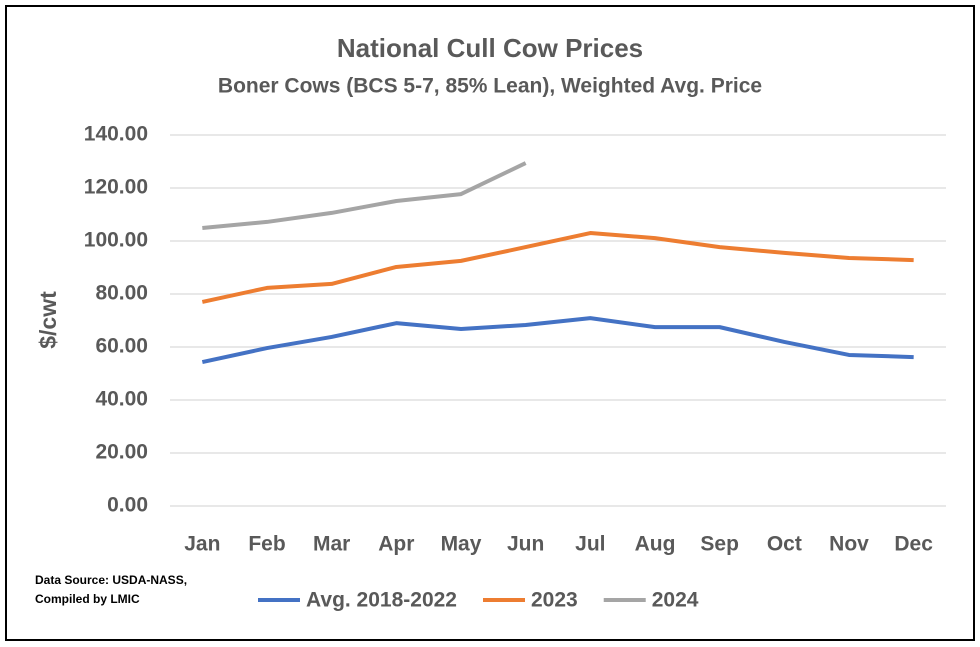 The width and height of the screenshot is (980, 647). What do you see at coordinates (48, 320) in the screenshot?
I see `y-axis-label: $/cwt` at bounding box center [48, 320].